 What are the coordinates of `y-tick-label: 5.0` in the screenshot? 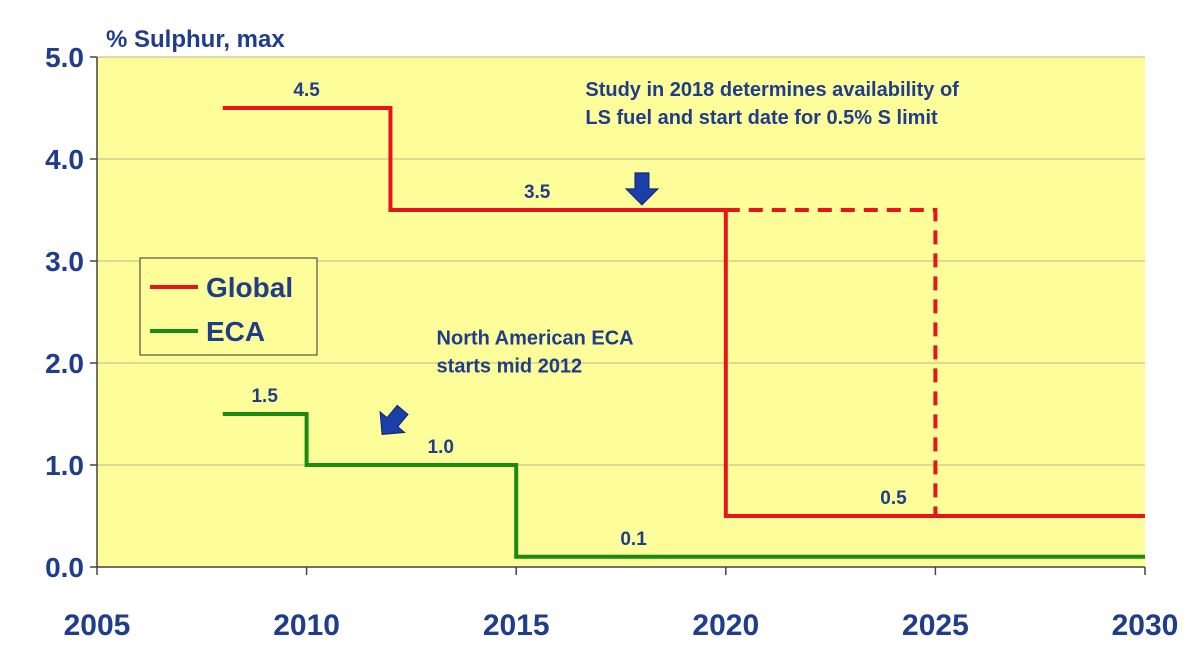 It's located at (64, 57).